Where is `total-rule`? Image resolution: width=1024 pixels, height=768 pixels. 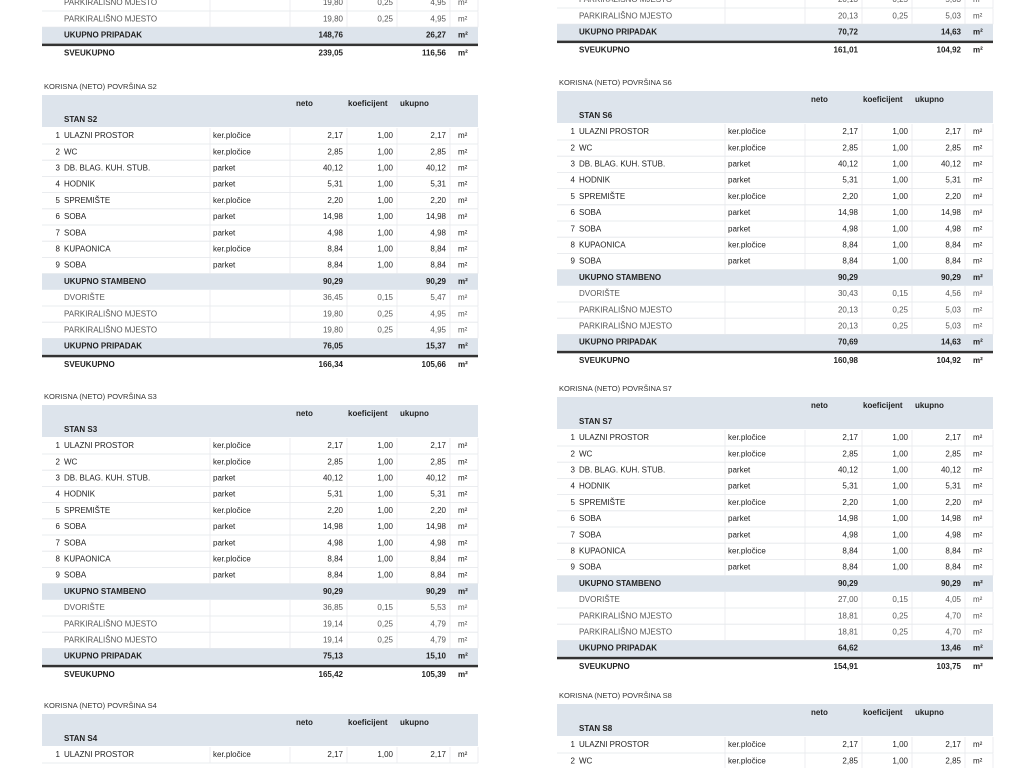
total-rule is located at coordinates (260, 45).